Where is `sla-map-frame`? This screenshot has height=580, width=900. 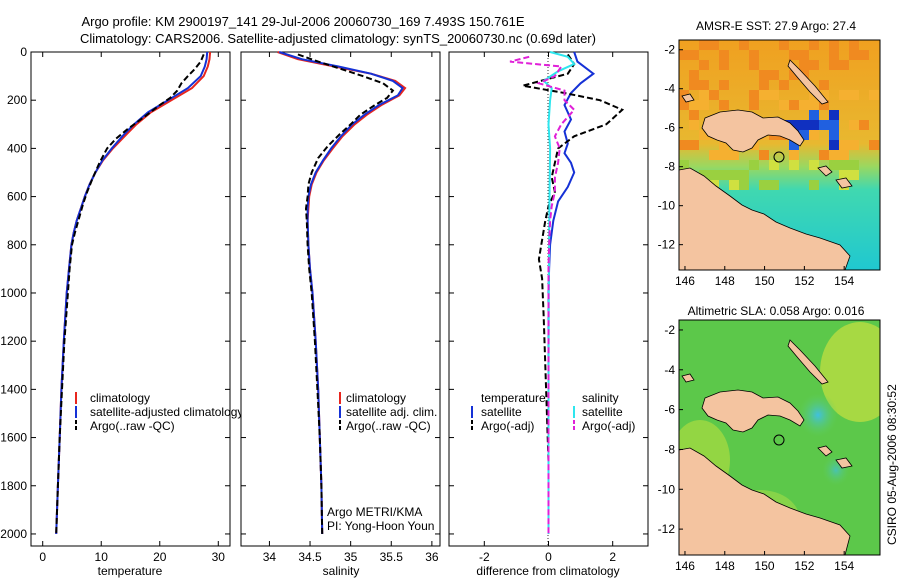 sla-map-frame is located at coordinates (779, 437).